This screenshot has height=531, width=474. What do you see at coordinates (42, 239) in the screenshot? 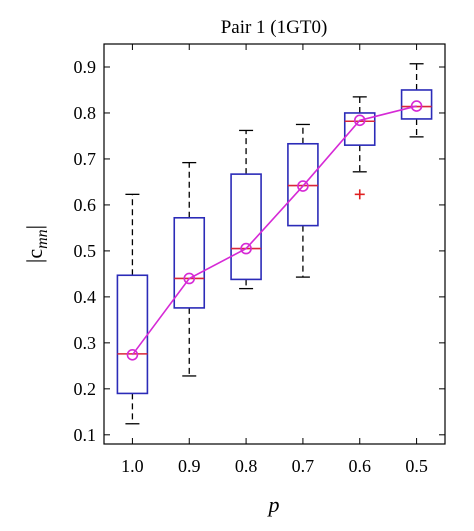
I see `y-axis-label-subscript: mn` at bounding box center [42, 239].